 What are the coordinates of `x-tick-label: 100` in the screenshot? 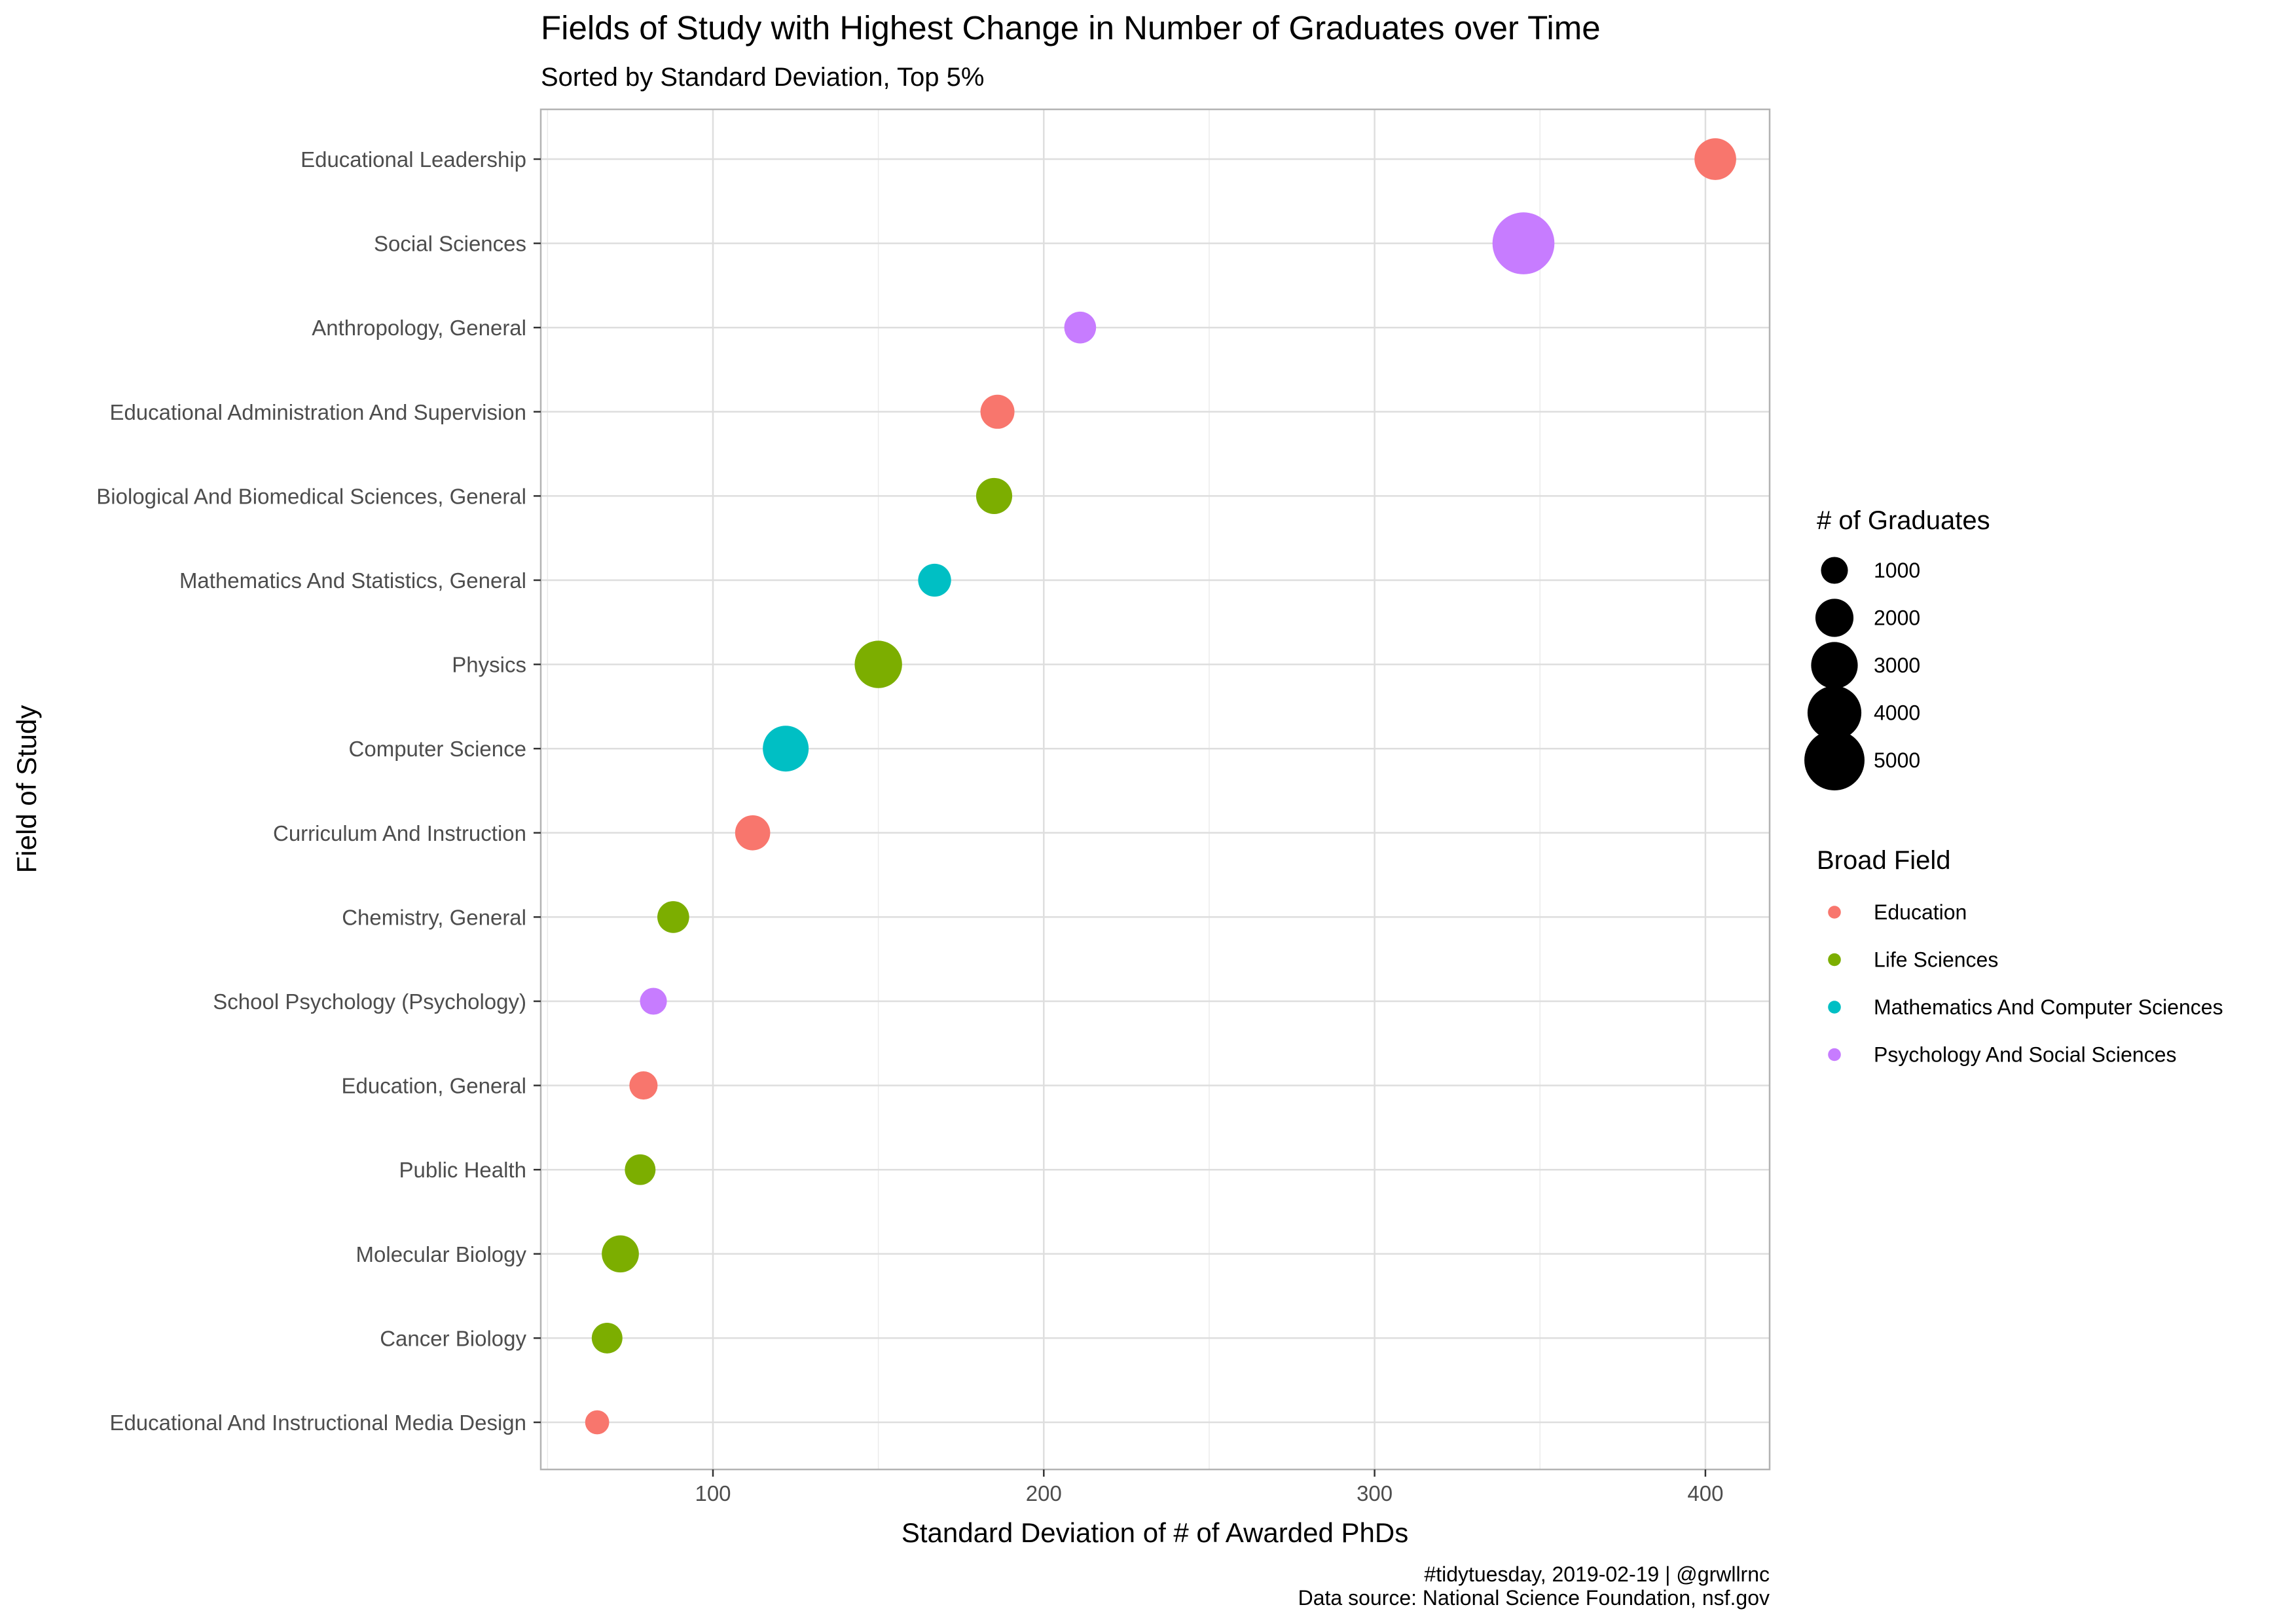 It's located at (713, 1493).